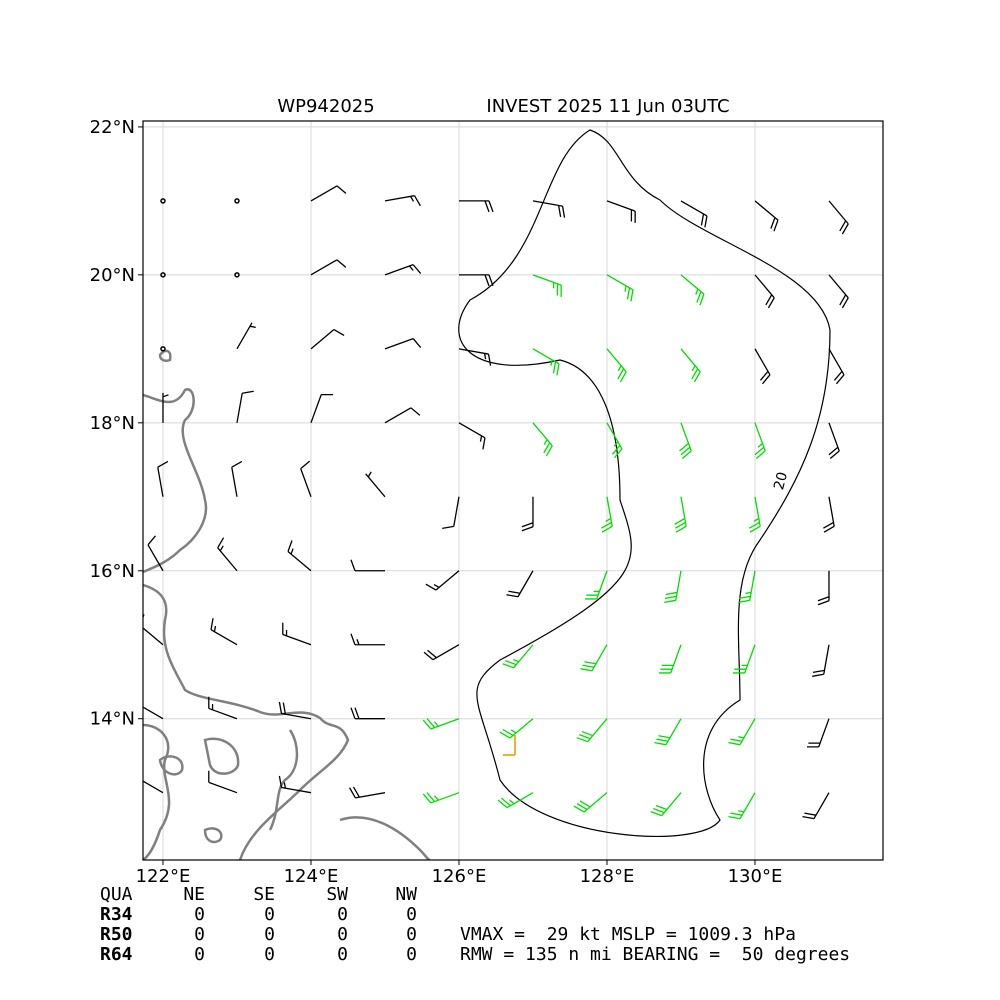 The image size is (1000, 1000). What do you see at coordinates (628, 934) in the screenshot?
I see `info-line: VMAX = 29 kt MSLP = 1009.3 hPa` at bounding box center [628, 934].